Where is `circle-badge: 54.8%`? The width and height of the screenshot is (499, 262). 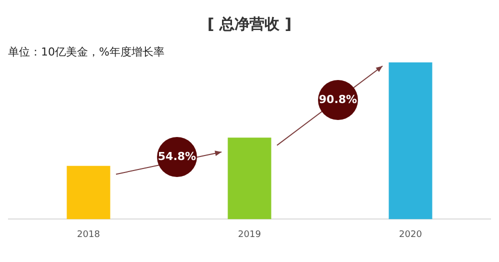 circle-badge: 54.8% is located at coordinates (177, 156).